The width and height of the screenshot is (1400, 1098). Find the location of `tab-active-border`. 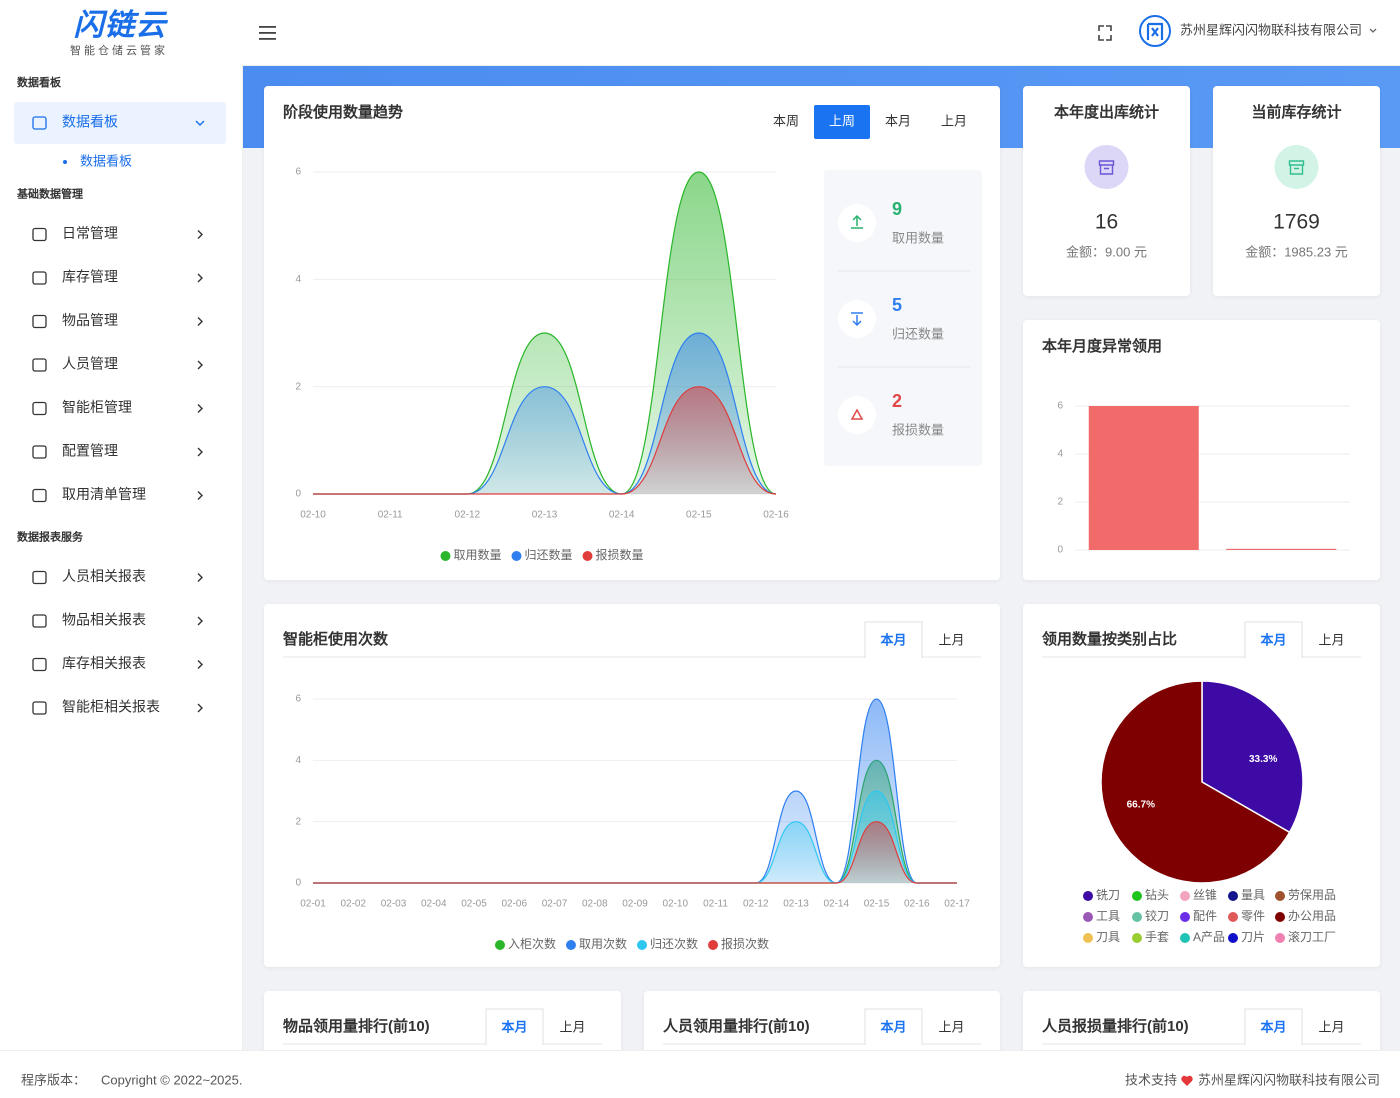

tab-active-border is located at coordinates (1273, 1026).